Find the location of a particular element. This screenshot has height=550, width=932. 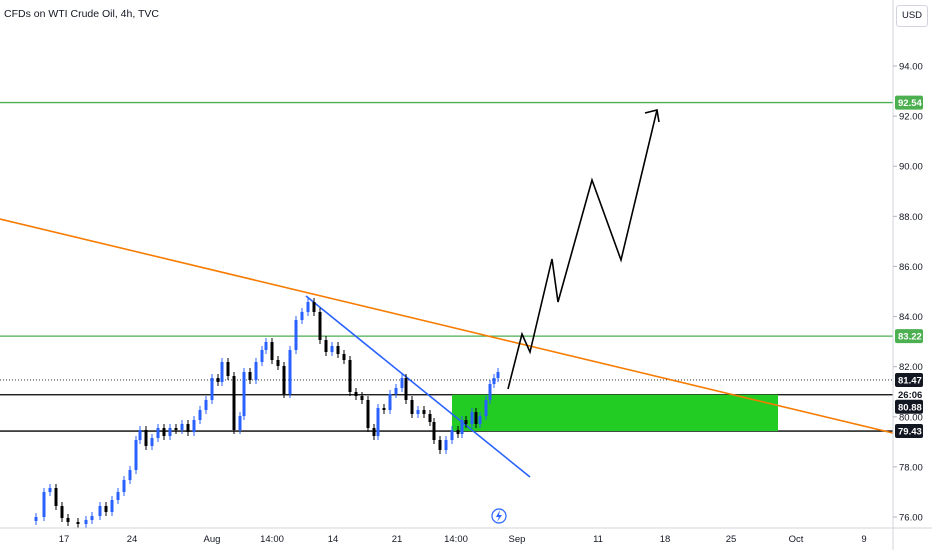

x-tick-label: Sep is located at coordinates (517, 539).